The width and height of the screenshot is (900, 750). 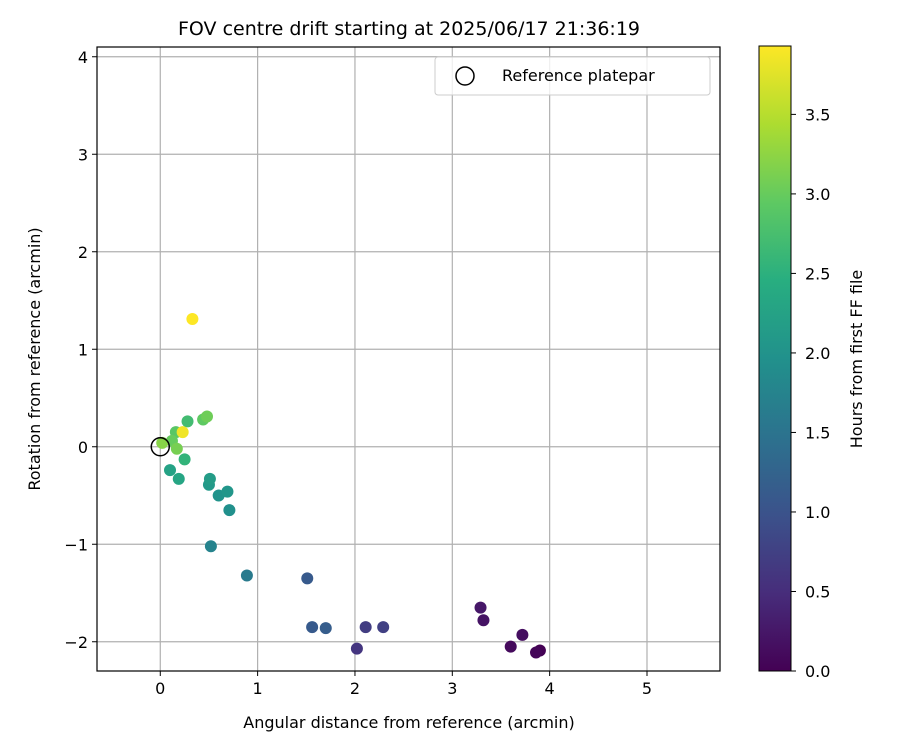 What do you see at coordinates (34, 358) in the screenshot?
I see `y-axis-label: Rotation from reference (arcmin)` at bounding box center [34, 358].